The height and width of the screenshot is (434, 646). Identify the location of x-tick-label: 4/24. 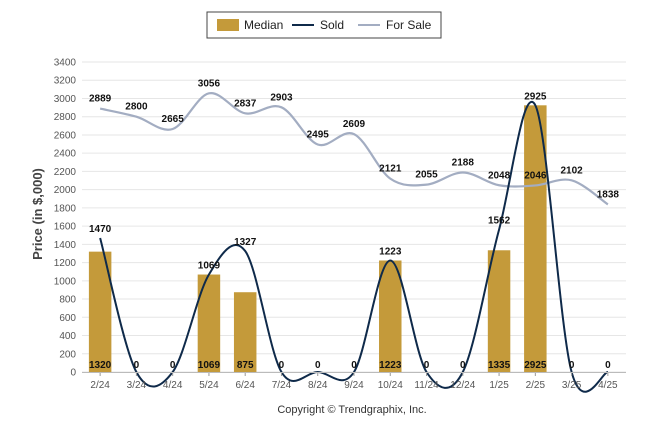
(173, 385).